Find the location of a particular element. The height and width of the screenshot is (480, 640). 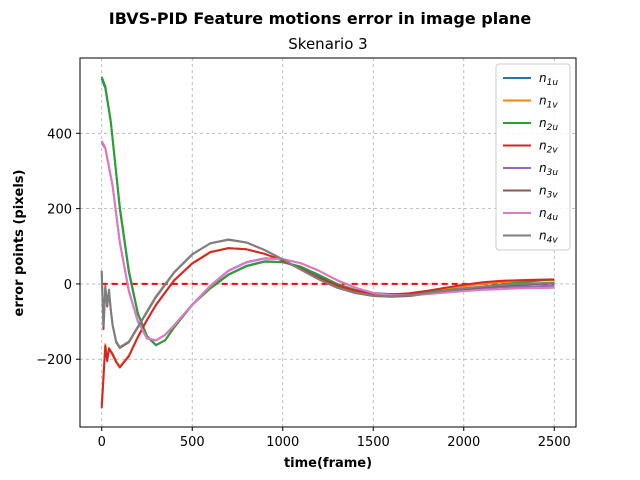

x-tick-label: 0 is located at coordinates (102, 442).